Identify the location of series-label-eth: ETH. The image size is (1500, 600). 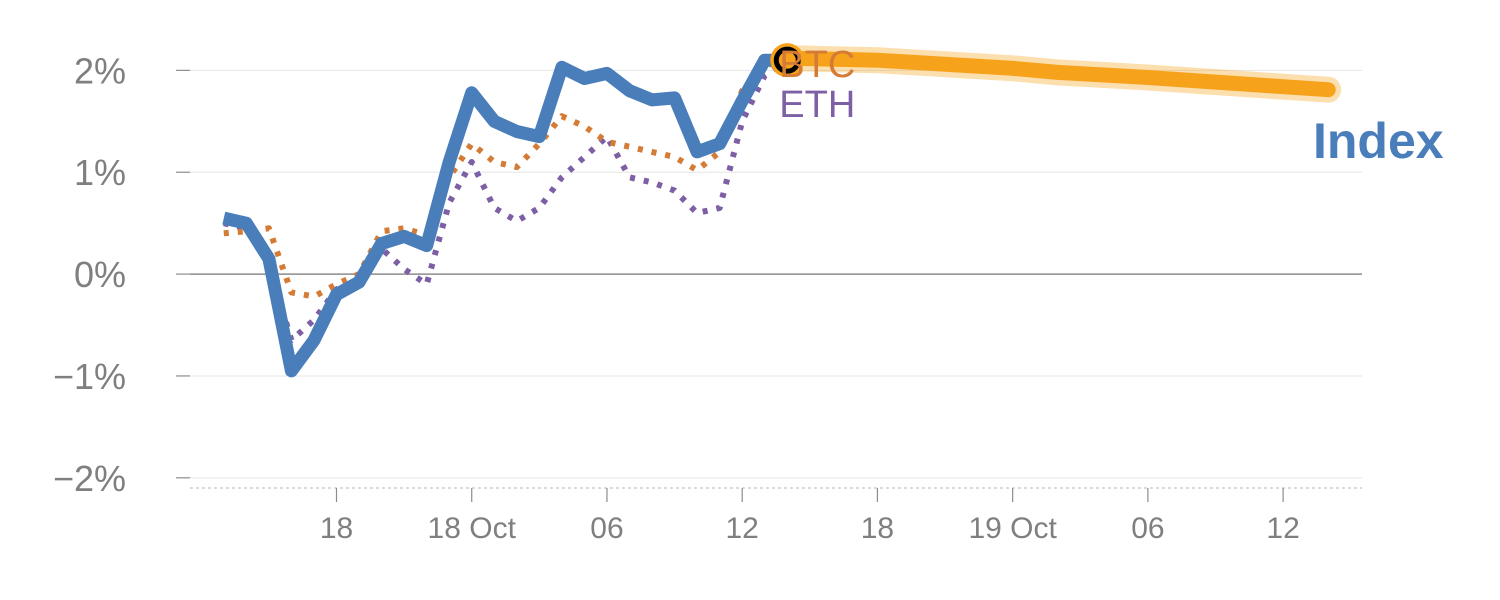
(817, 105).